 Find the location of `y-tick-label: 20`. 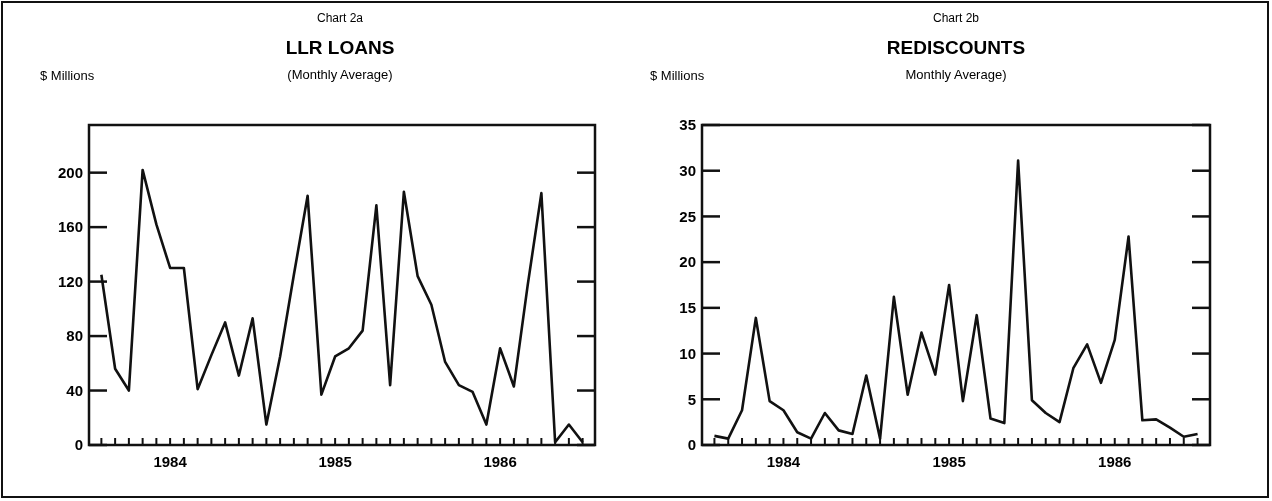

y-tick-label: 20 is located at coordinates (687, 262).